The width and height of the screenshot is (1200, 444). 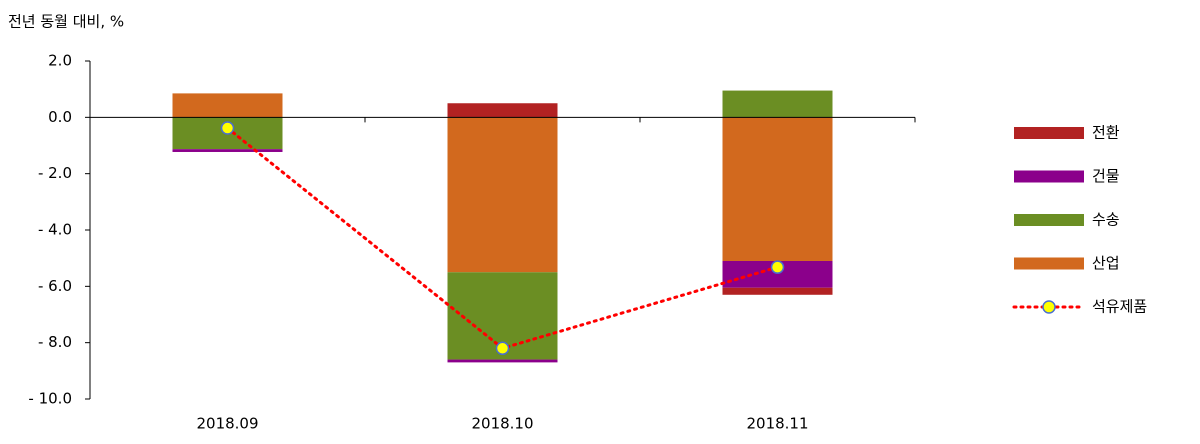 I want to click on y-tick-label: - 6.0, so click(x=55, y=286).